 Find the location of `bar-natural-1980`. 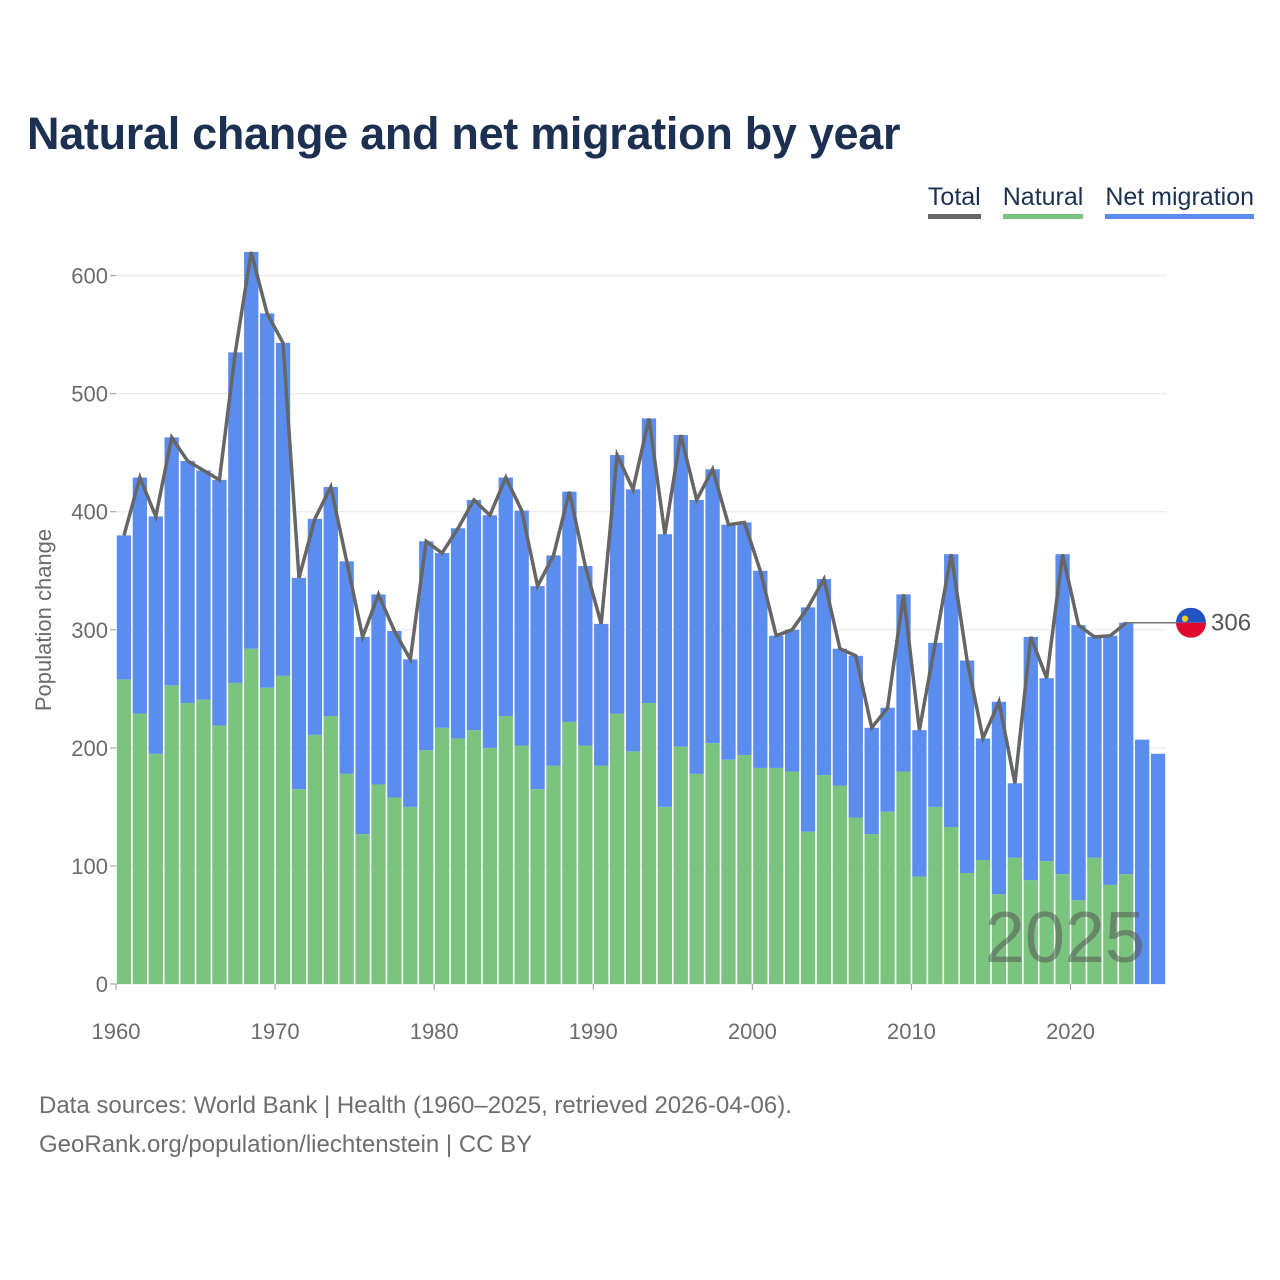

bar-natural-1980 is located at coordinates (442, 855).